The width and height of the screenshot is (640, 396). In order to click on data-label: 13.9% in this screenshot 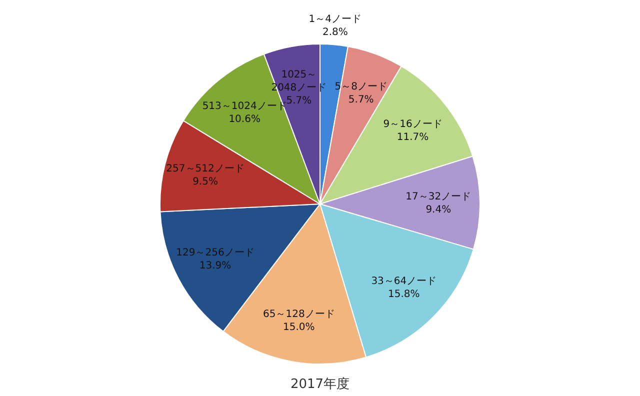, I will do `click(215, 266)`.